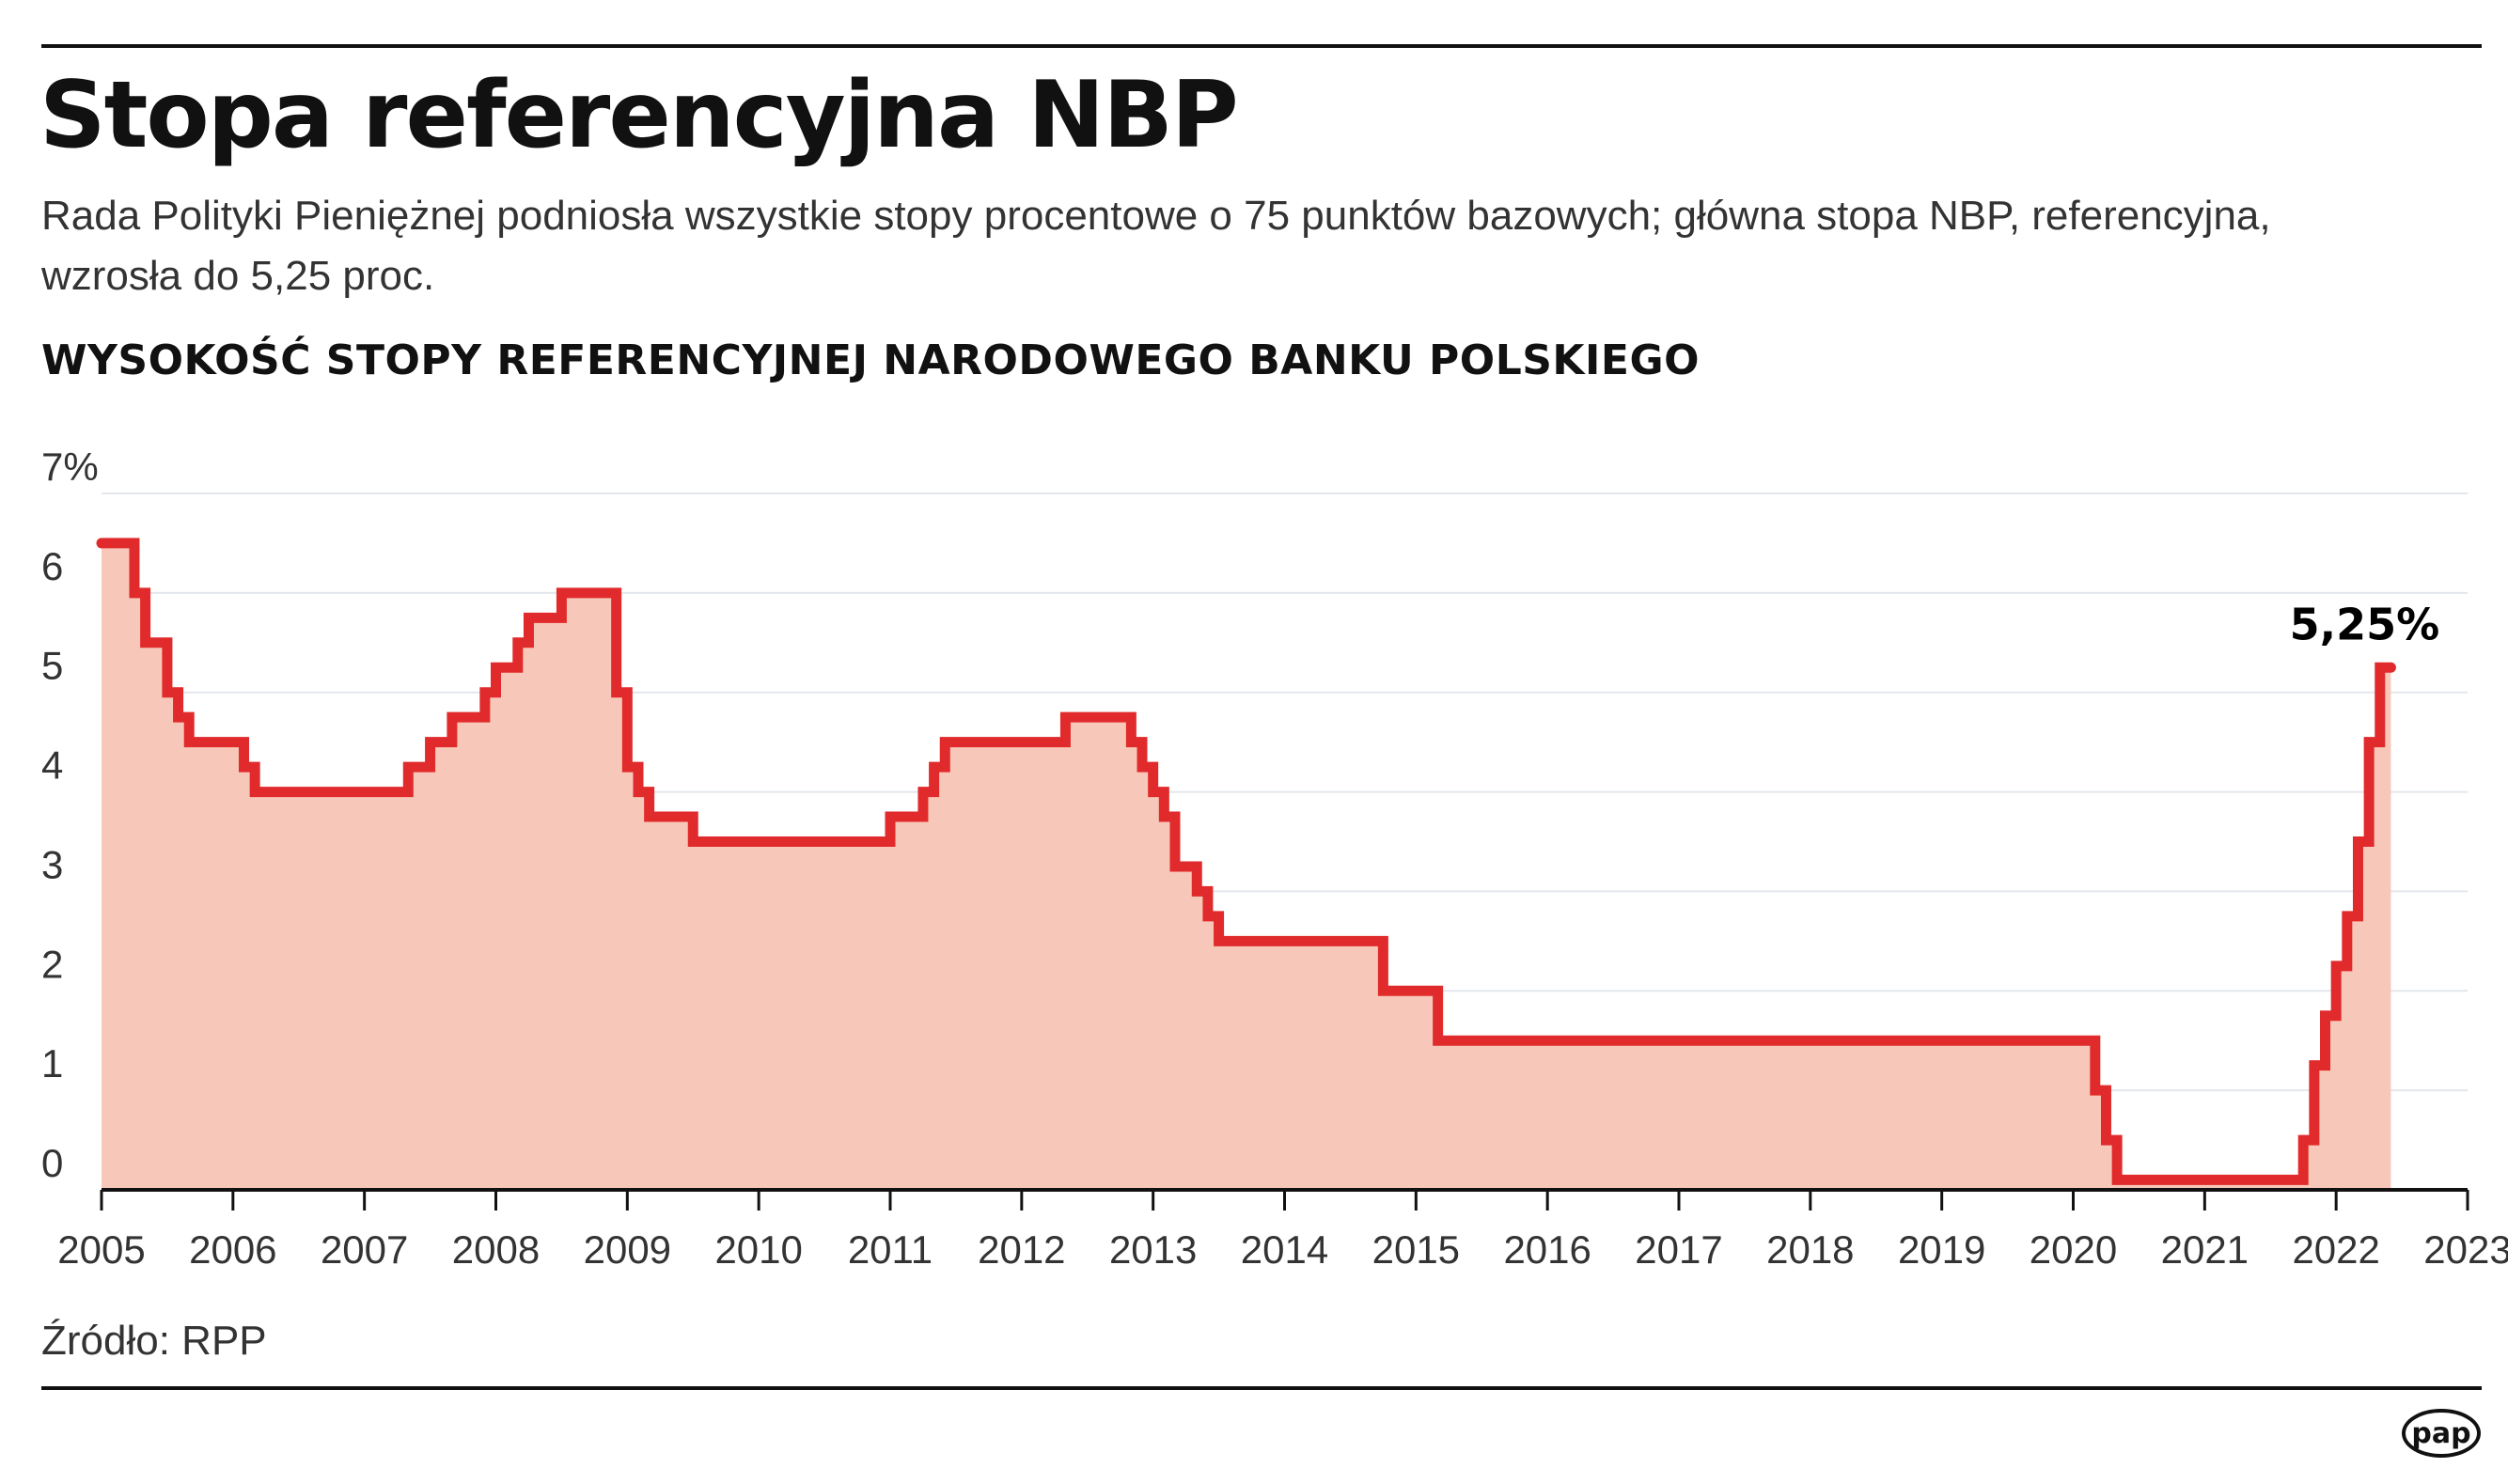 Image resolution: width=2508 pixels, height=1484 pixels. I want to click on x-tick-label: 2012, so click(1022, 1249).